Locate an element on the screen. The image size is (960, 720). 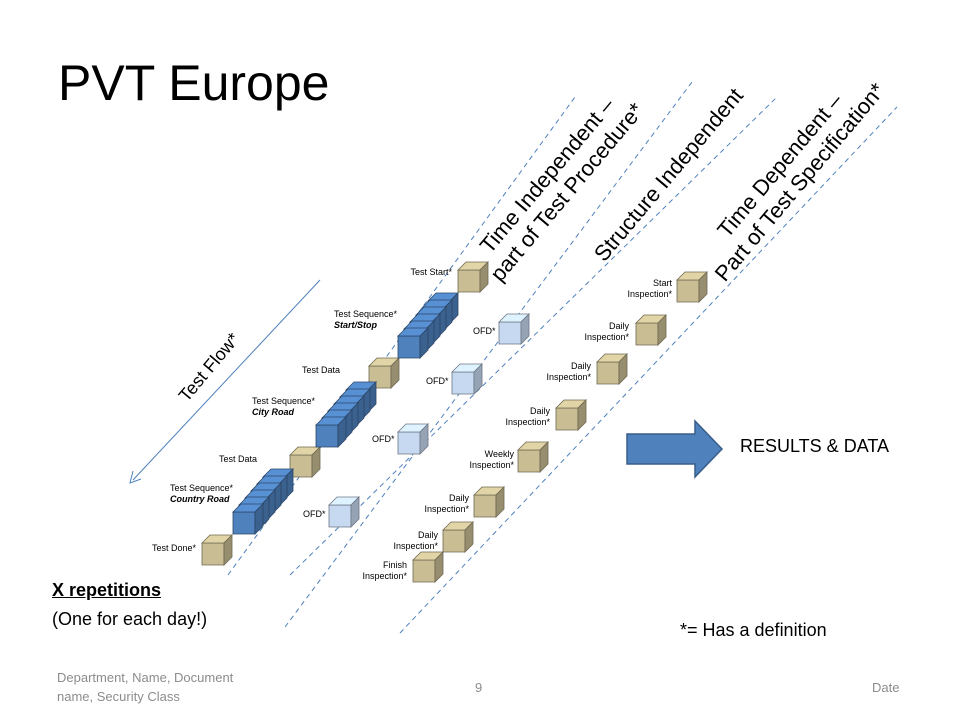
test-data-label-1: Test Data is located at coordinates (320, 370).